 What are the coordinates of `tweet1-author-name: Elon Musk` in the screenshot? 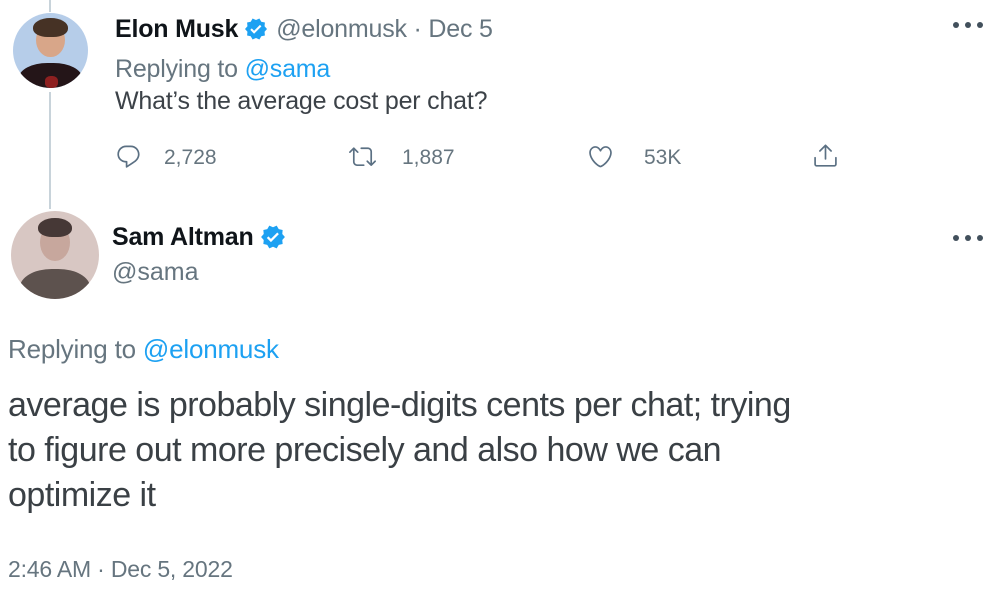 It's located at (177, 28).